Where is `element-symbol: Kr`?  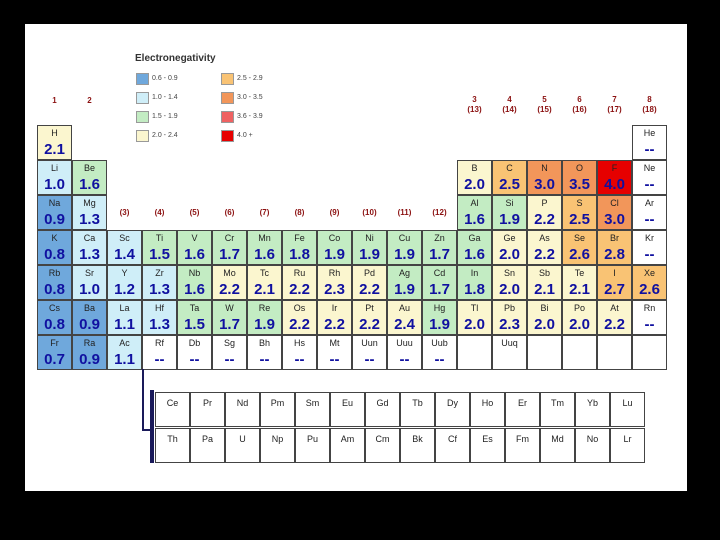
element-symbol: Kr is located at coordinates (649, 238).